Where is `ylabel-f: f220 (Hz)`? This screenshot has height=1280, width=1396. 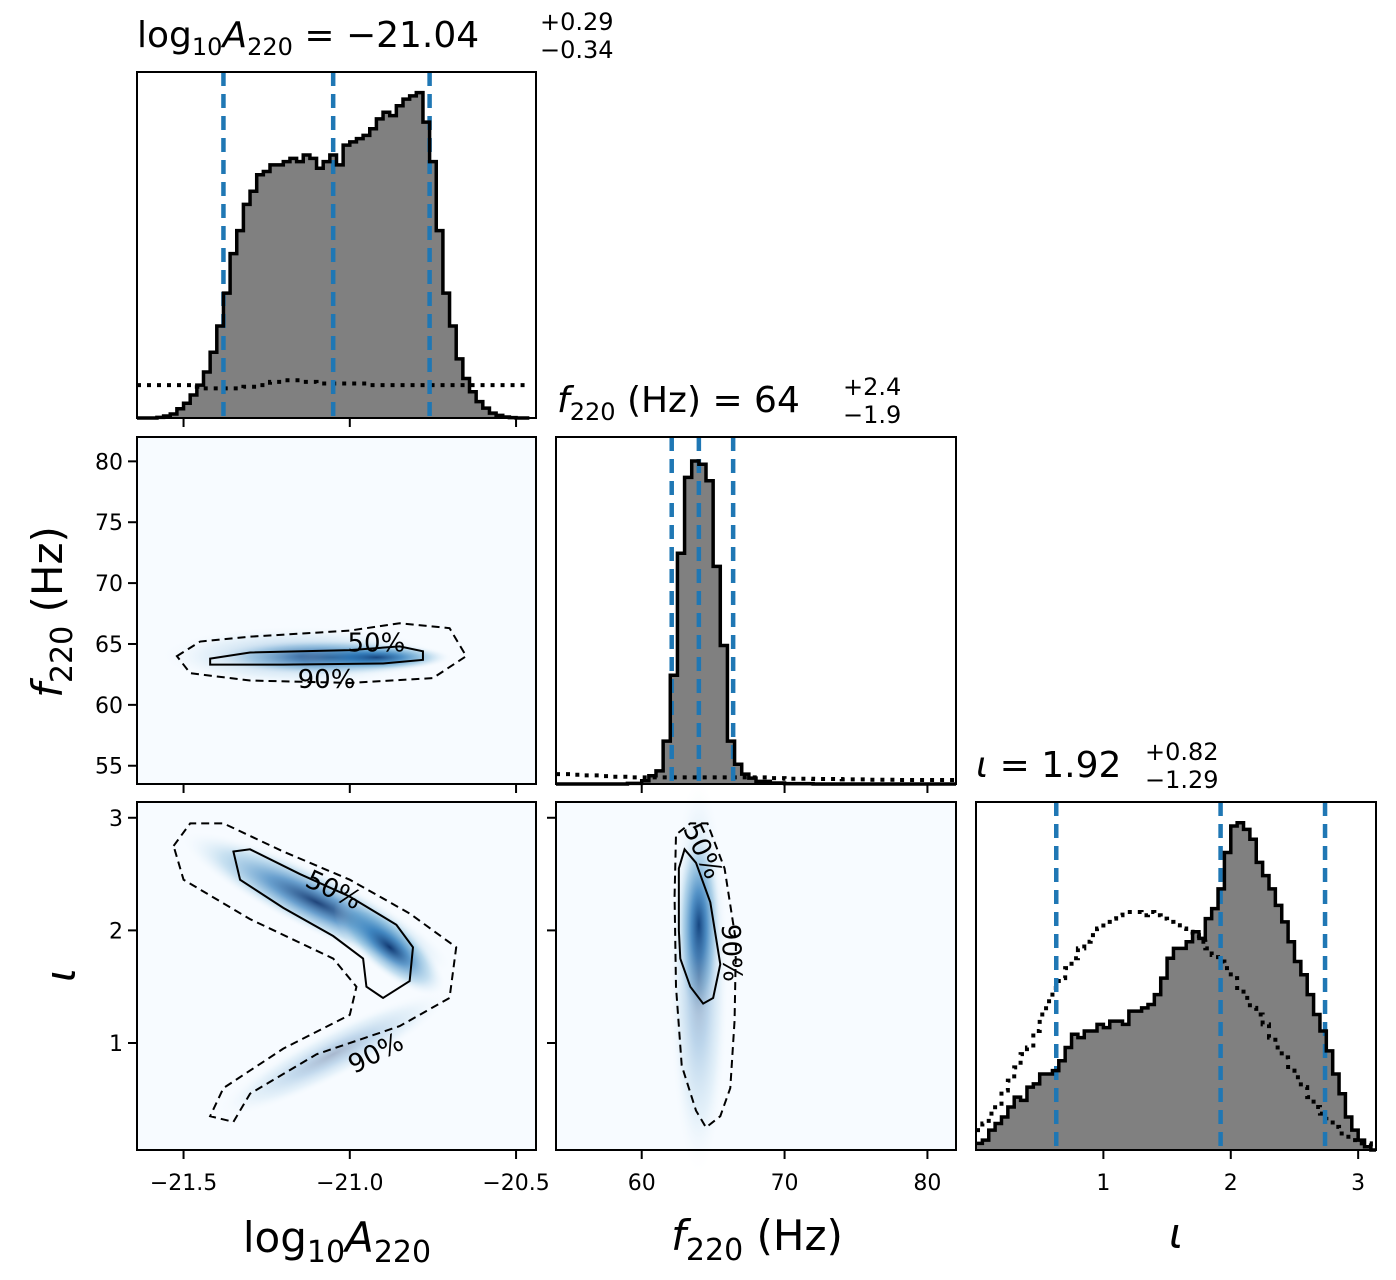 ylabel-f: f220 (Hz) is located at coordinates (51, 612).